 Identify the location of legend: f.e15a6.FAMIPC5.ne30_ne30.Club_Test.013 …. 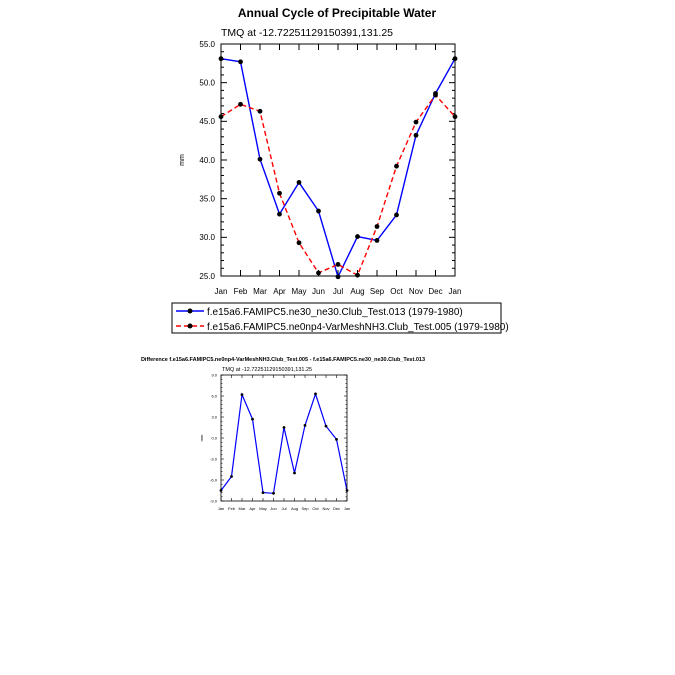
(340, 318).